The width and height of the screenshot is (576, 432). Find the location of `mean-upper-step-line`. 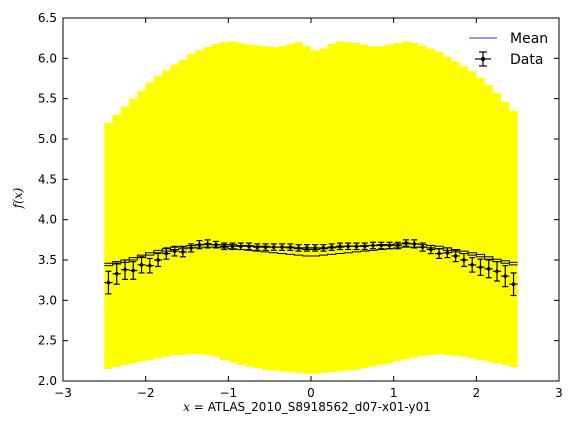

mean-upper-step-line is located at coordinates (311, 253).